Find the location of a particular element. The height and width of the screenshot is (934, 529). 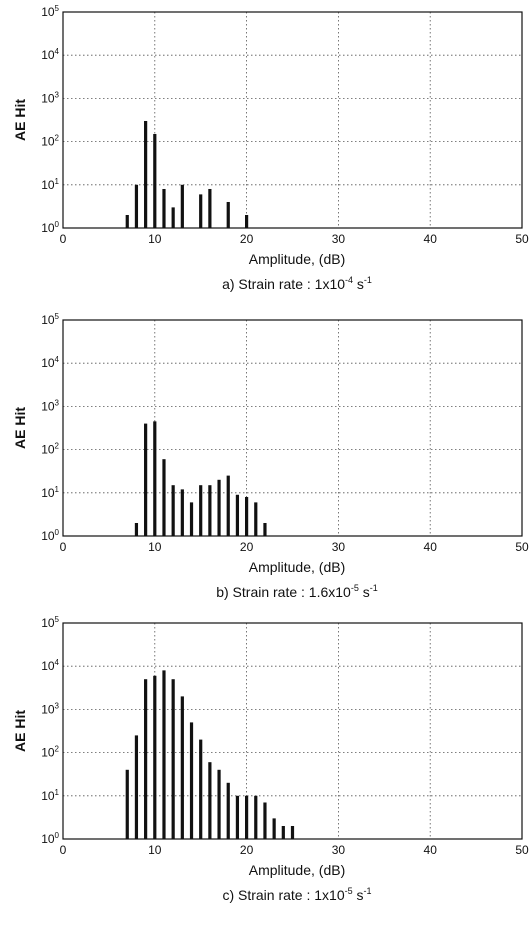

panel-caption: c) Strain rate : 1x10-5 s-1 is located at coordinates (296, 894).